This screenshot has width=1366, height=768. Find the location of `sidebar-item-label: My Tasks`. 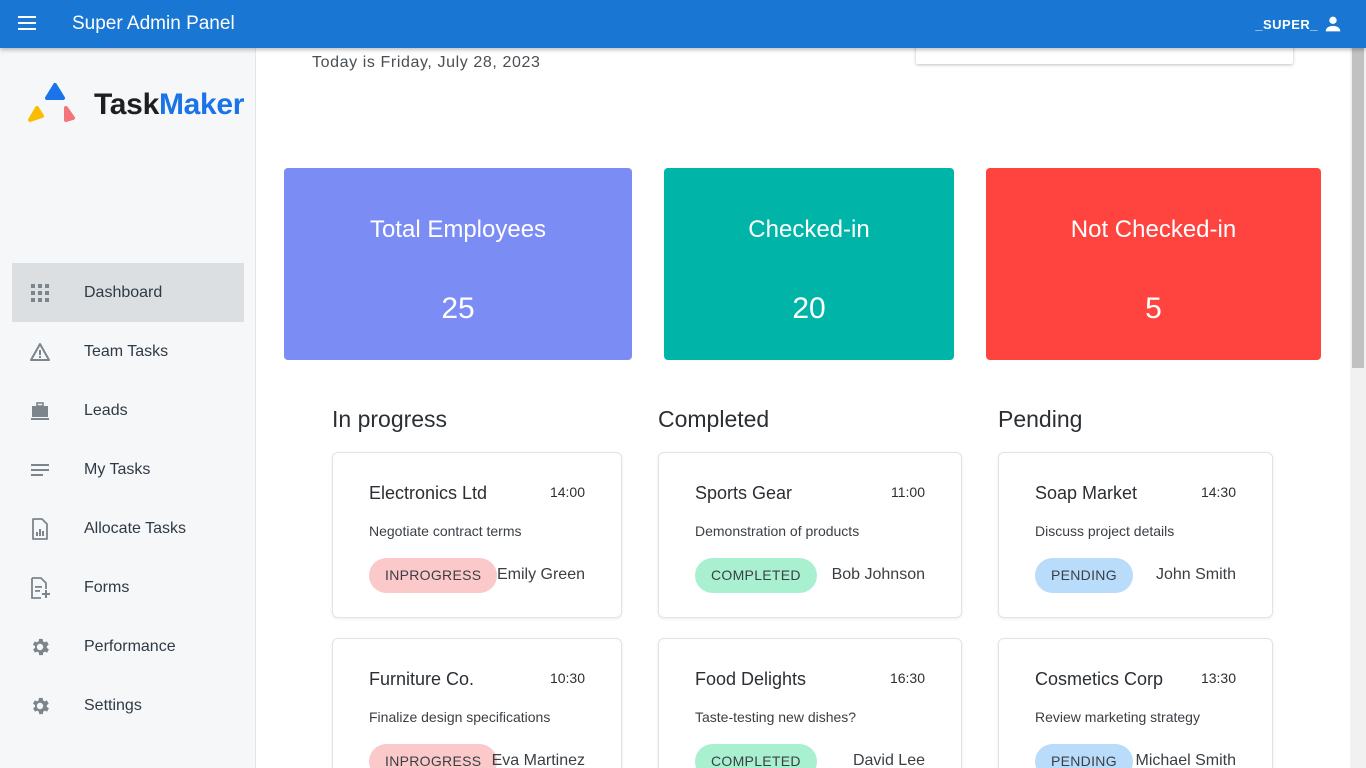

sidebar-item-label: My Tasks is located at coordinates (117, 469).